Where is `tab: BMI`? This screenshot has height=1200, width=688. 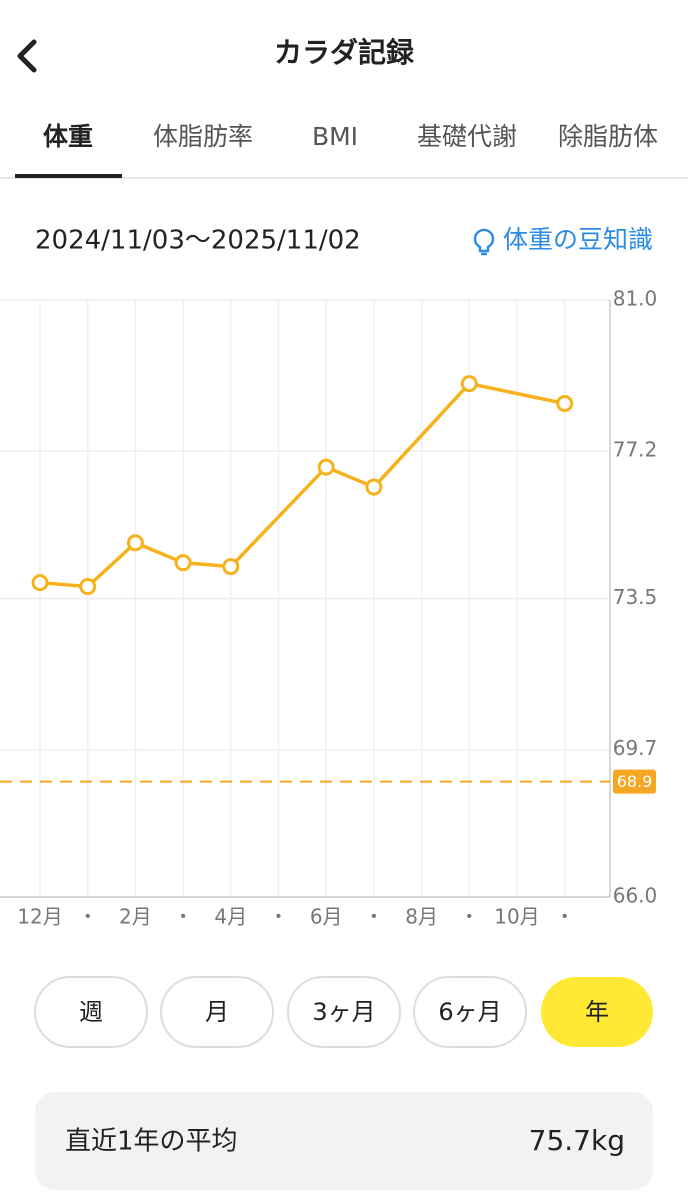 tab: BMI is located at coordinates (335, 136).